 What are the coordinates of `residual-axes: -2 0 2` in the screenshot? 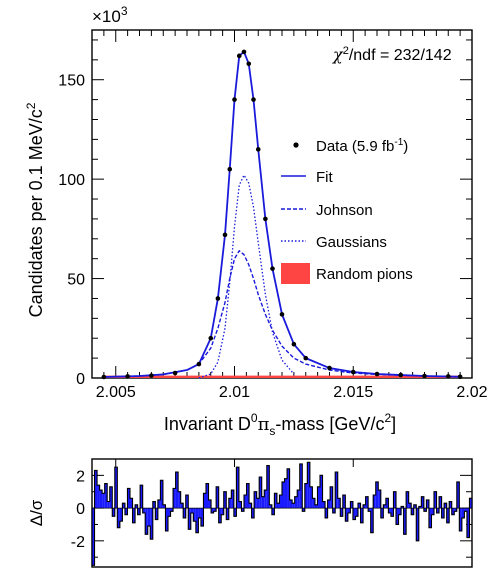 It's located at (271, 508).